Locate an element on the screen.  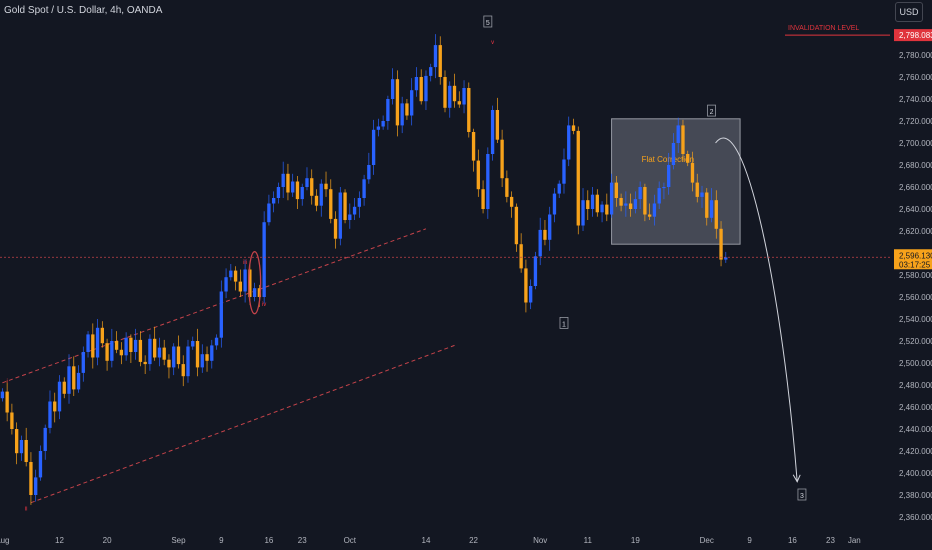
wave-label: 1 is located at coordinates (564, 324).